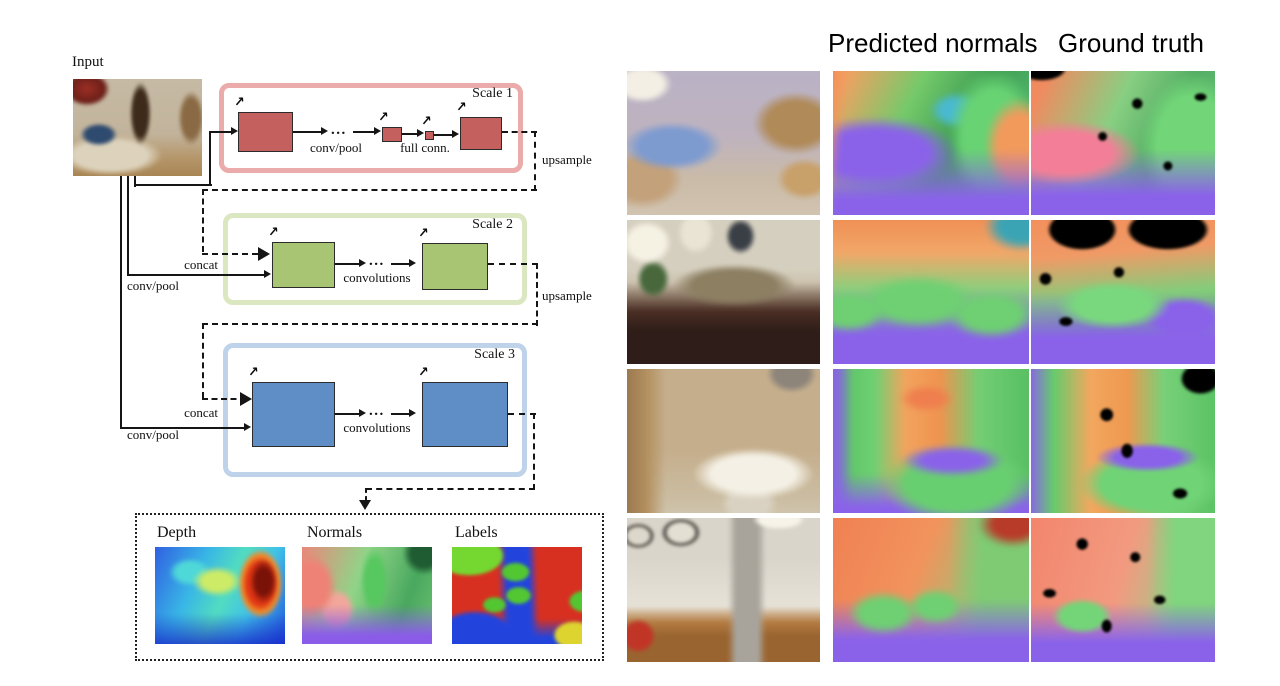  I want to click on depth-map-art, so click(220, 595).